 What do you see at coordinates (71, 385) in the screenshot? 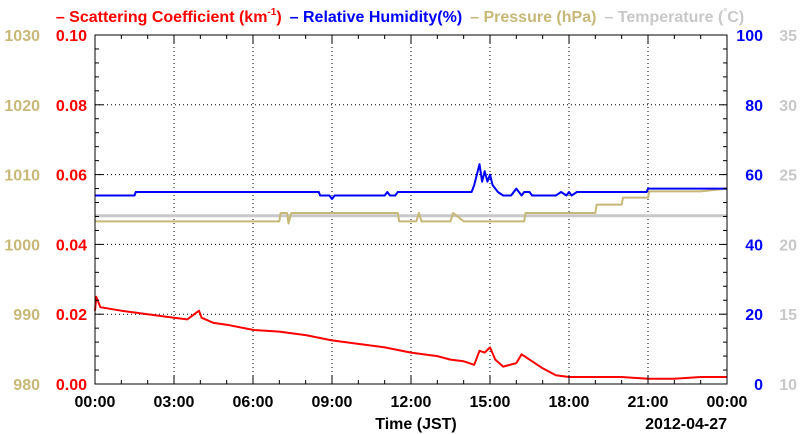
I see `y-tick-label-scattering: 0.00` at bounding box center [71, 385].